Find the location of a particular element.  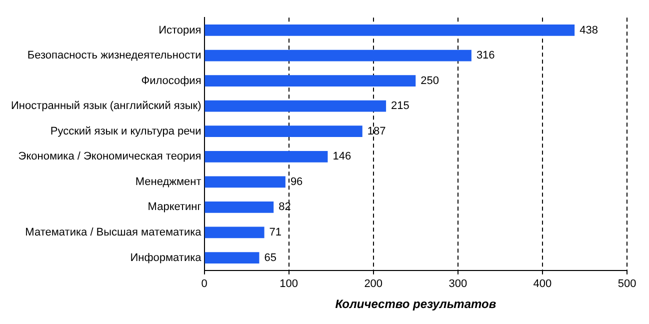

x-tick-label: 400 is located at coordinates (542, 284).